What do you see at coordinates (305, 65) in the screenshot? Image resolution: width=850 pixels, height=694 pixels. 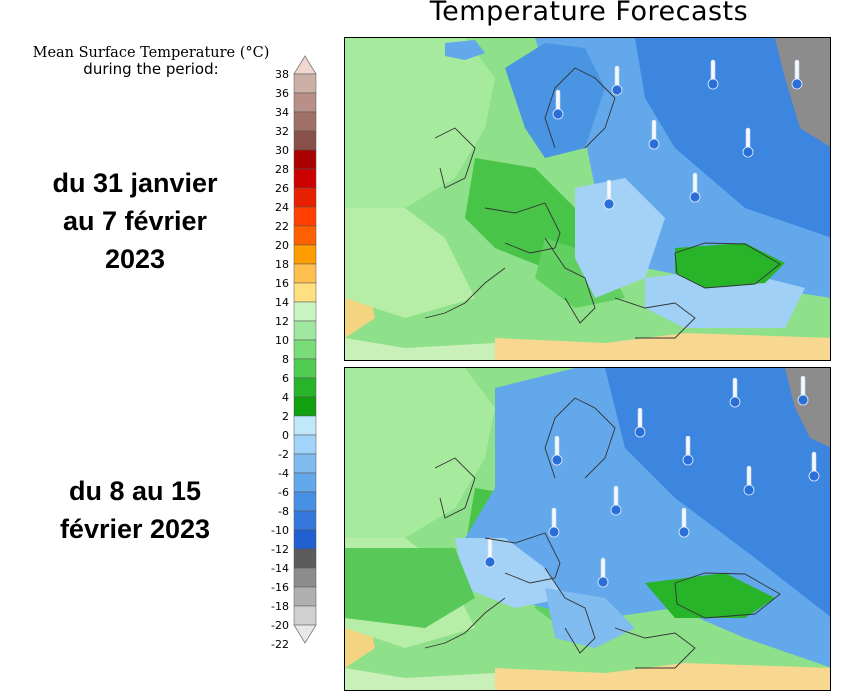 I see `scale-top-arrow` at bounding box center [305, 65].